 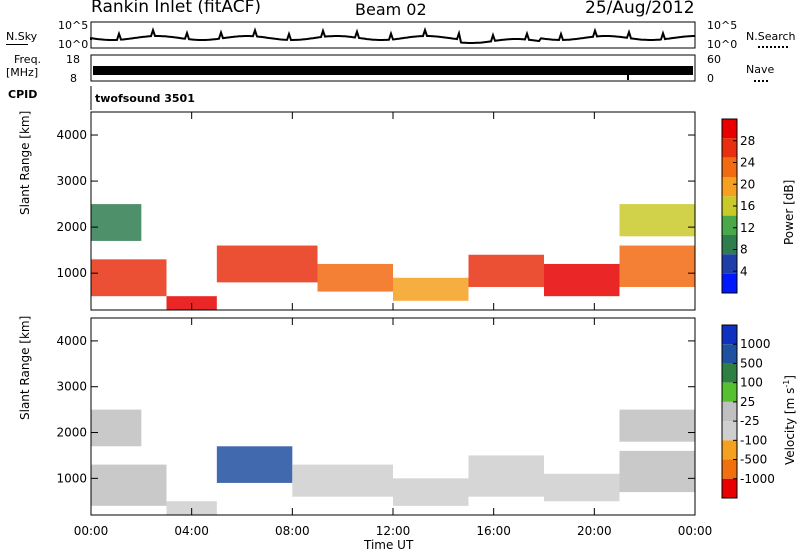 What do you see at coordinates (28, 59) in the screenshot?
I see `freq-label: Freq.` at bounding box center [28, 59].